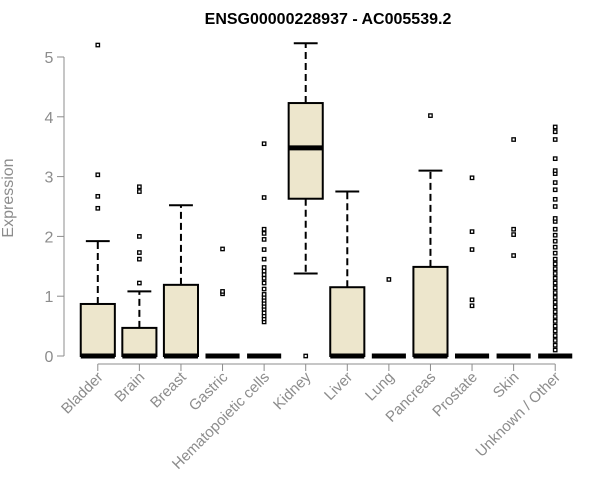  Describe the element at coordinates (168, 389) in the screenshot. I see `x-tick-label: Breast` at that location.